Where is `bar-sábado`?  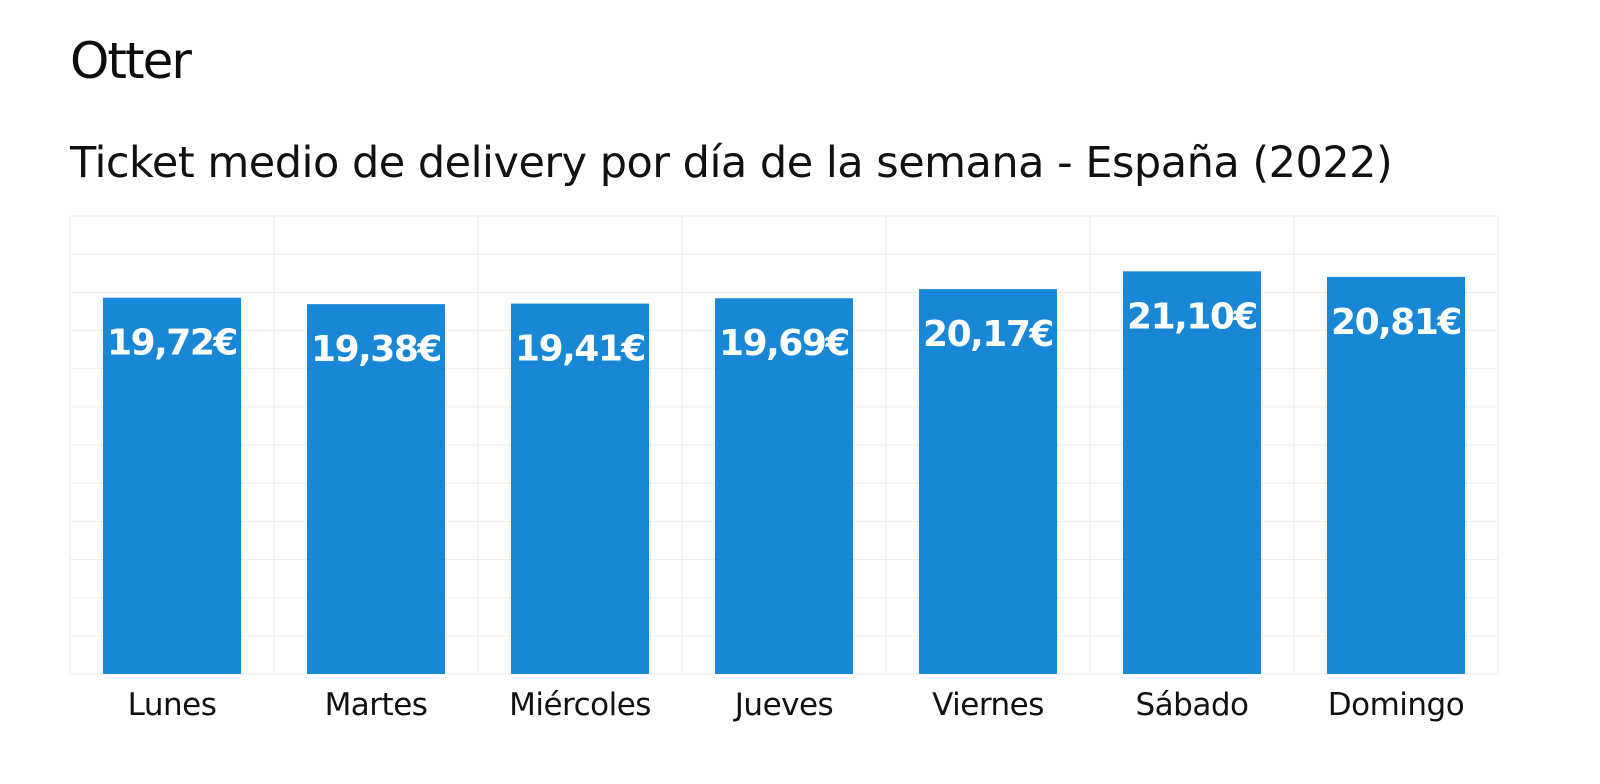 bar-sábado is located at coordinates (1192, 472).